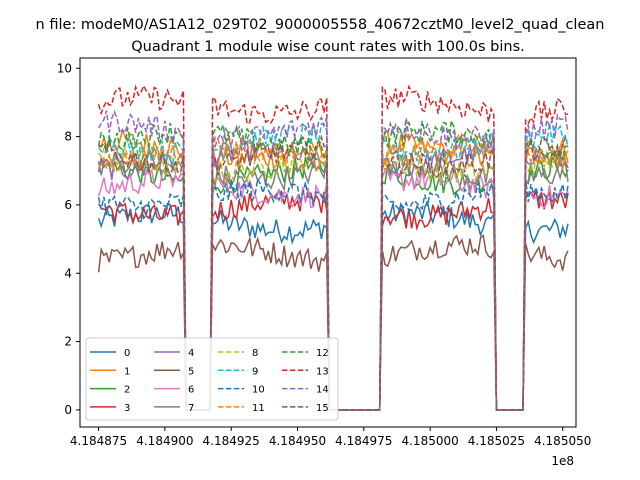 The height and width of the screenshot is (480, 640). What do you see at coordinates (191, 390) in the screenshot?
I see `legend-label-6: 6` at bounding box center [191, 390].